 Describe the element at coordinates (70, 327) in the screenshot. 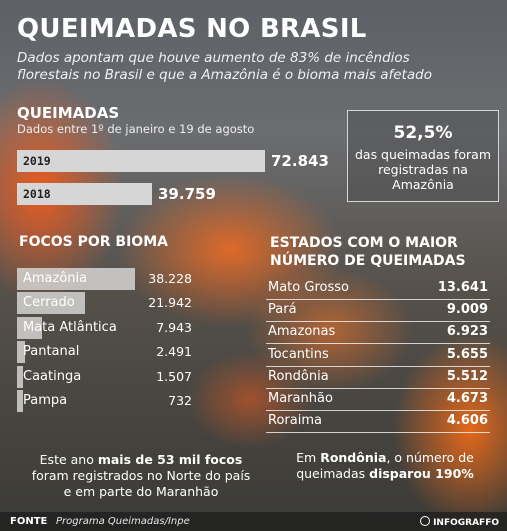

I see `bioma-label: Mata Atlântica` at that location.